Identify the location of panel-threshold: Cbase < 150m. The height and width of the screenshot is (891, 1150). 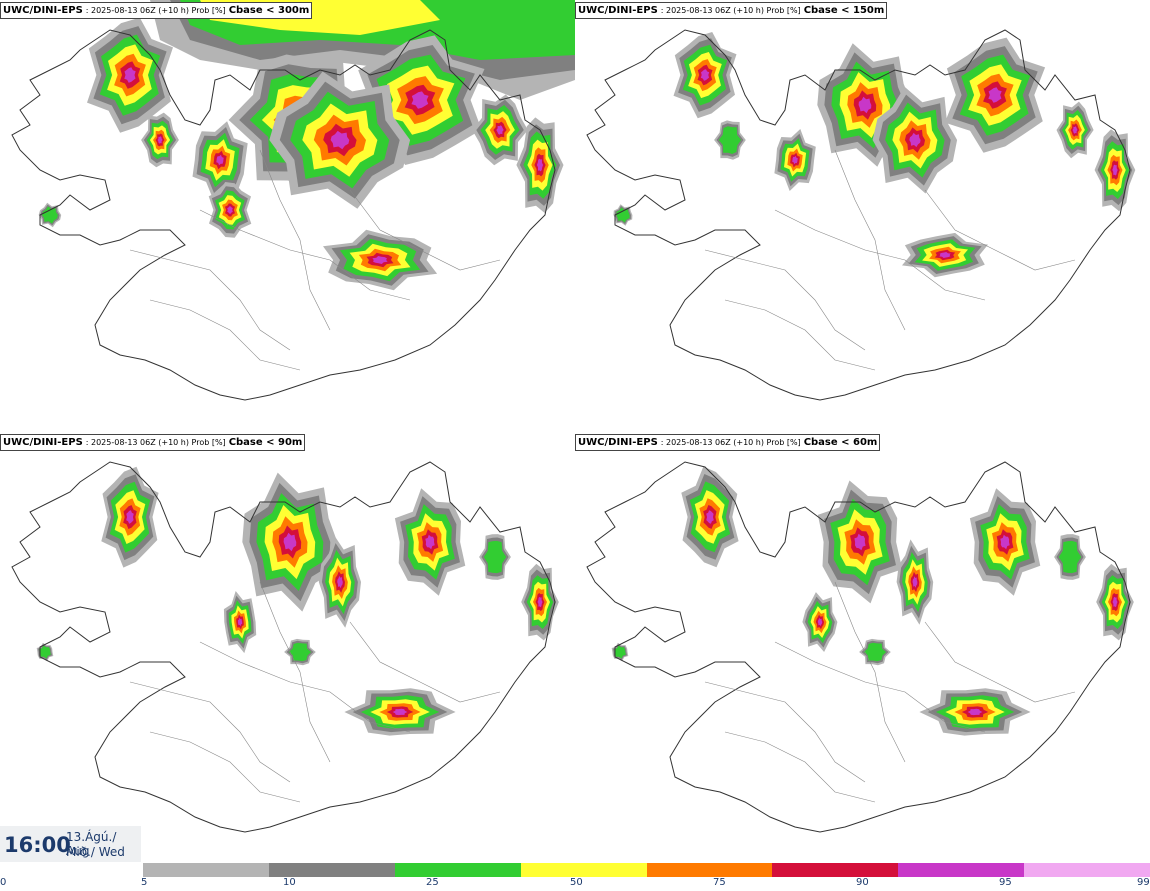
(844, 10).